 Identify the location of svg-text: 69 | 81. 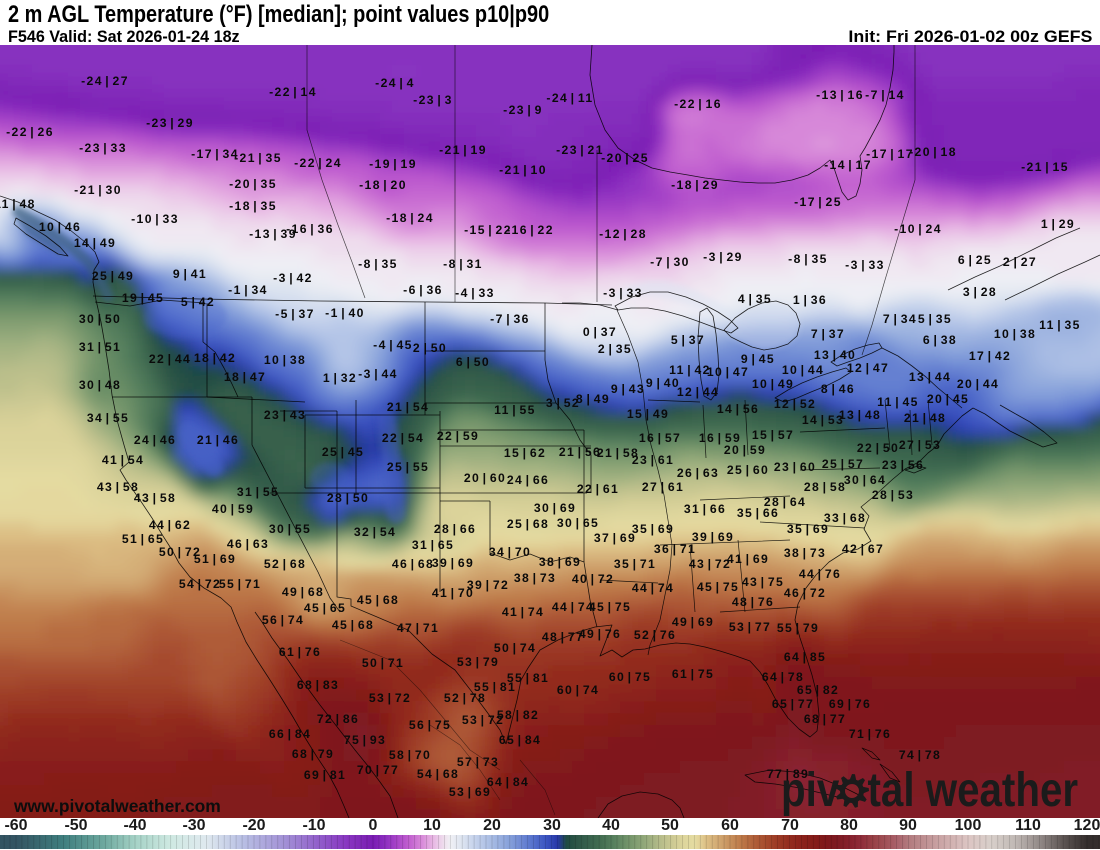
(325, 775).